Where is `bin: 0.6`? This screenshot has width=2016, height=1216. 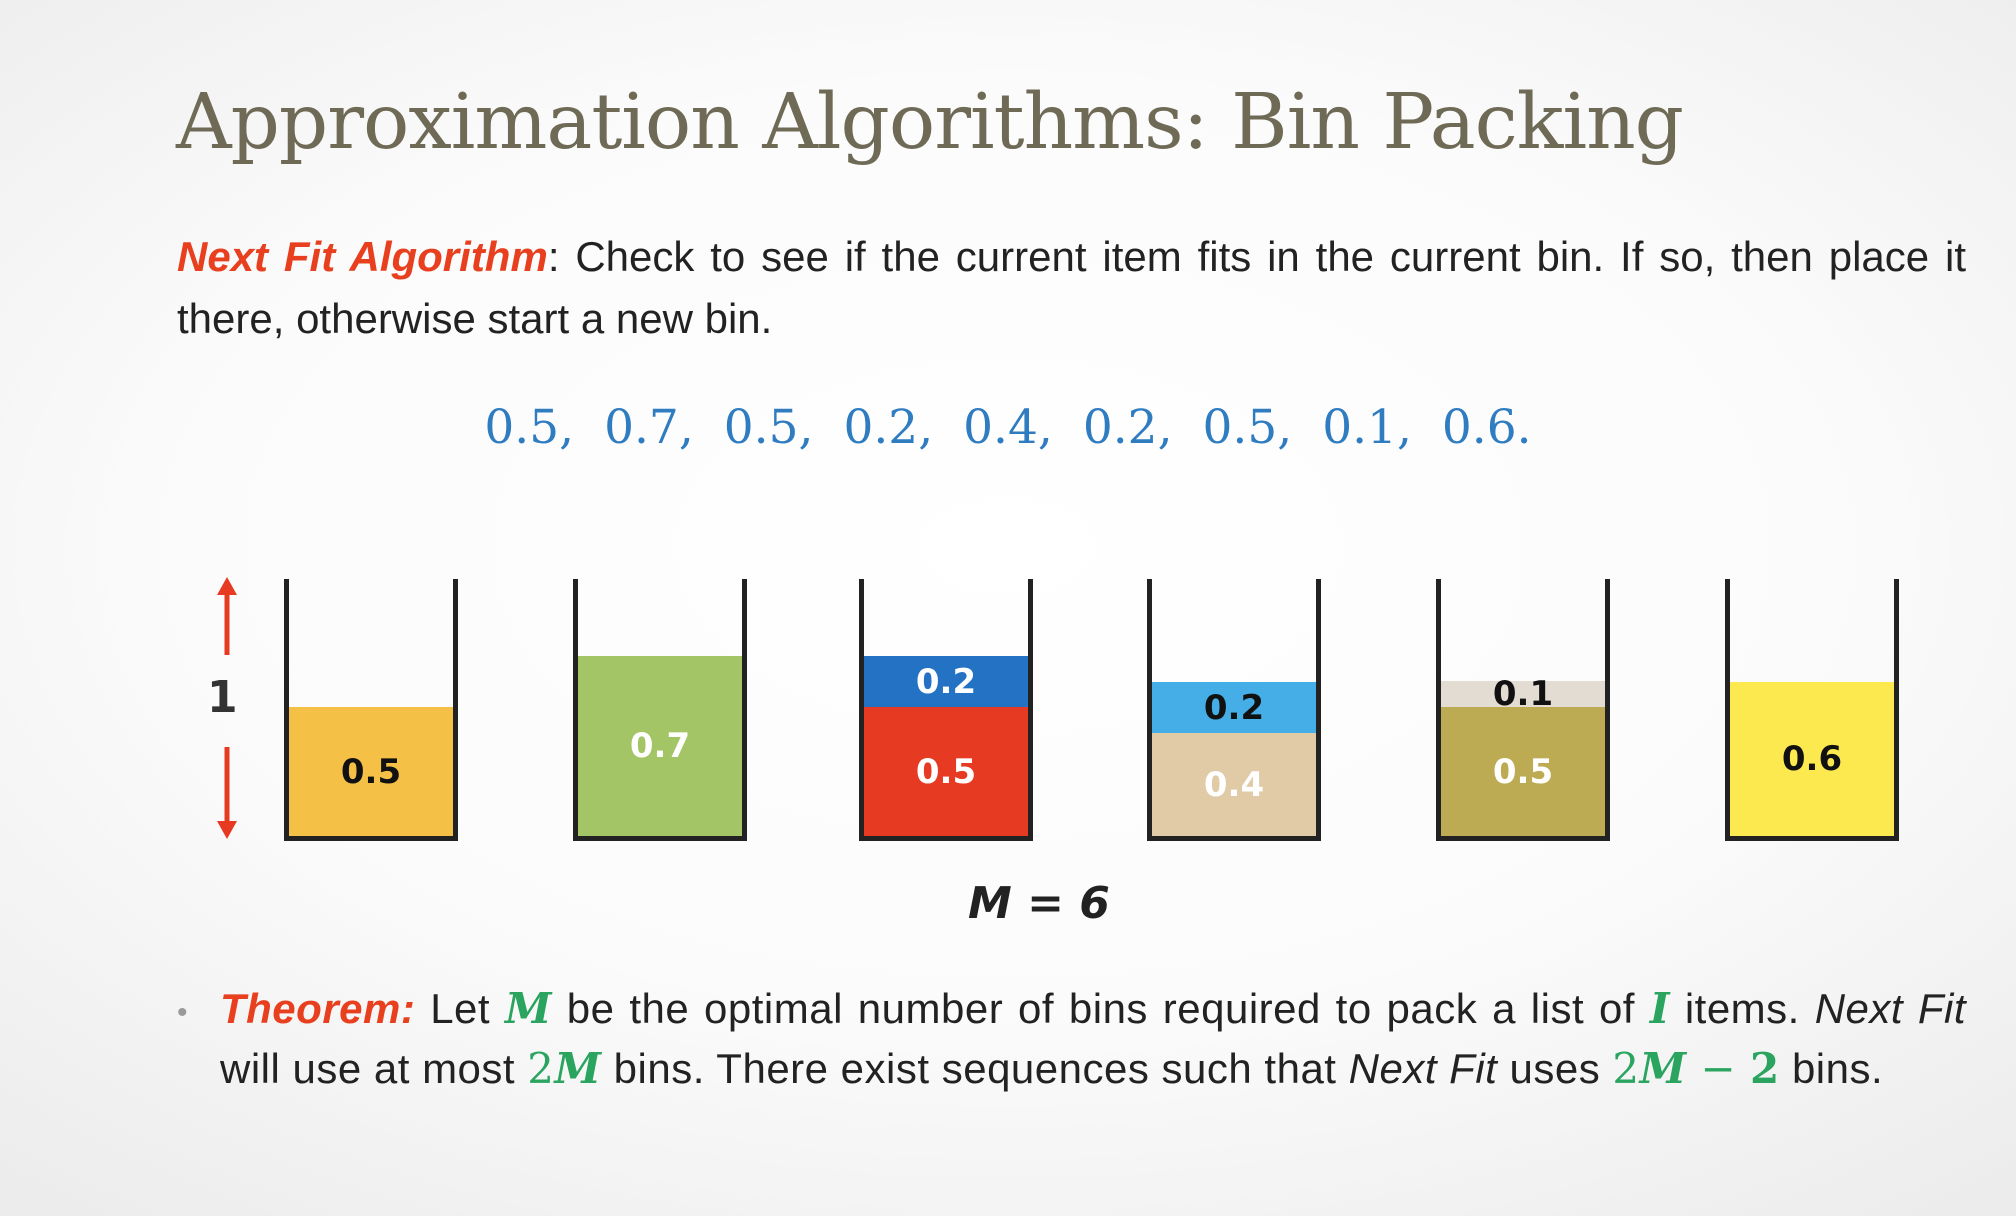 bin: 0.6 is located at coordinates (1812, 710).